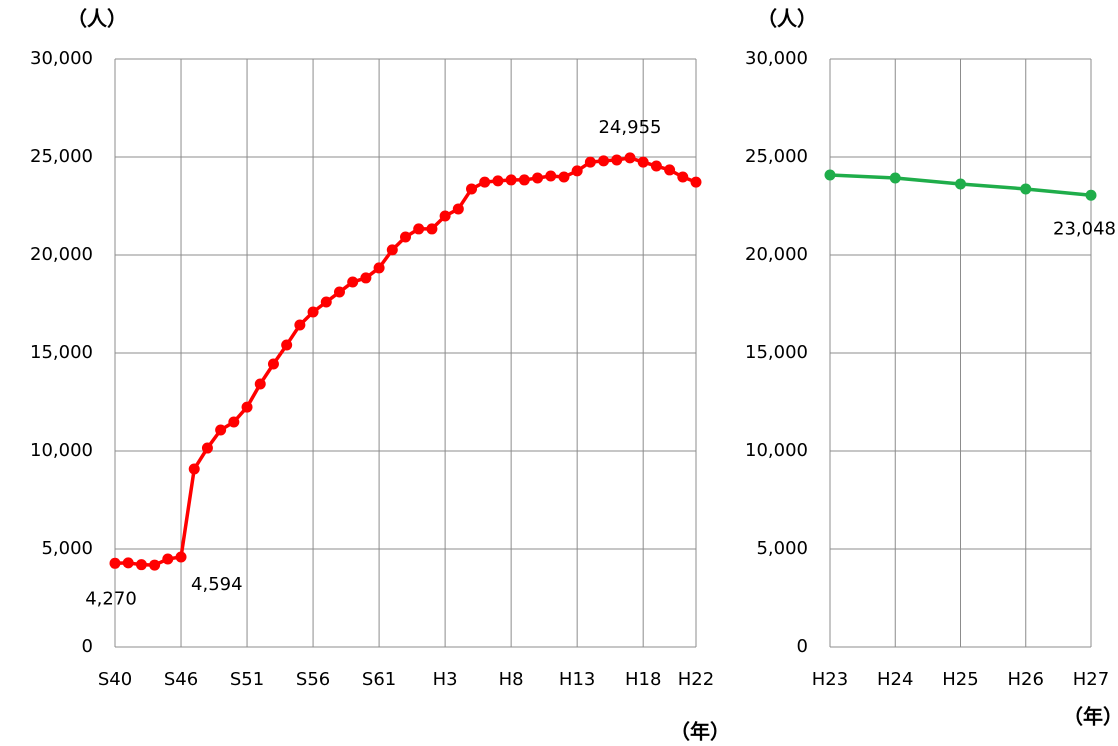 The image size is (1118, 746). Describe the element at coordinates (115, 679) in the screenshot. I see `x-tick-label: S40` at that location.